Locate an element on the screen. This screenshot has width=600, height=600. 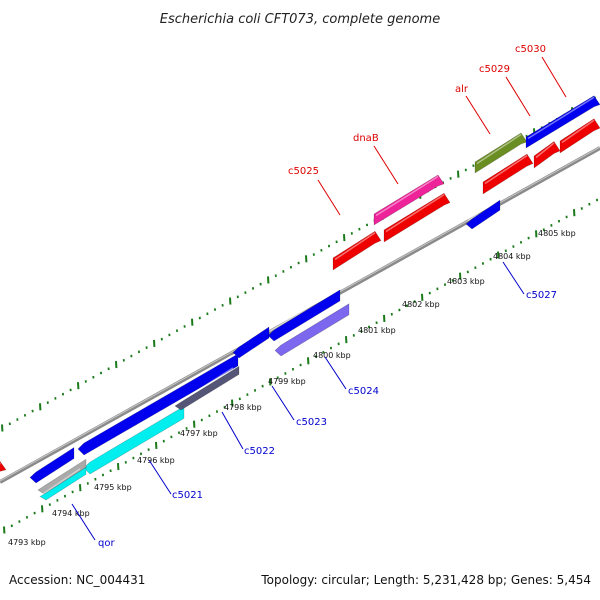
feature-c5030 is located at coordinates (562, 122).